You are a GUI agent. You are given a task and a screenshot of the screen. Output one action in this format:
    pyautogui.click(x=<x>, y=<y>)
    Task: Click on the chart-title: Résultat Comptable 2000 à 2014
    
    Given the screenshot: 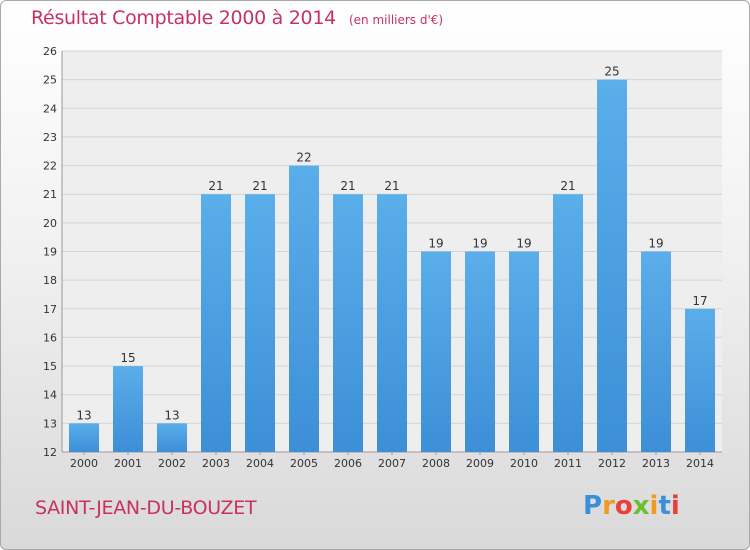 What is the action you would take?
    pyautogui.click(x=183, y=18)
    